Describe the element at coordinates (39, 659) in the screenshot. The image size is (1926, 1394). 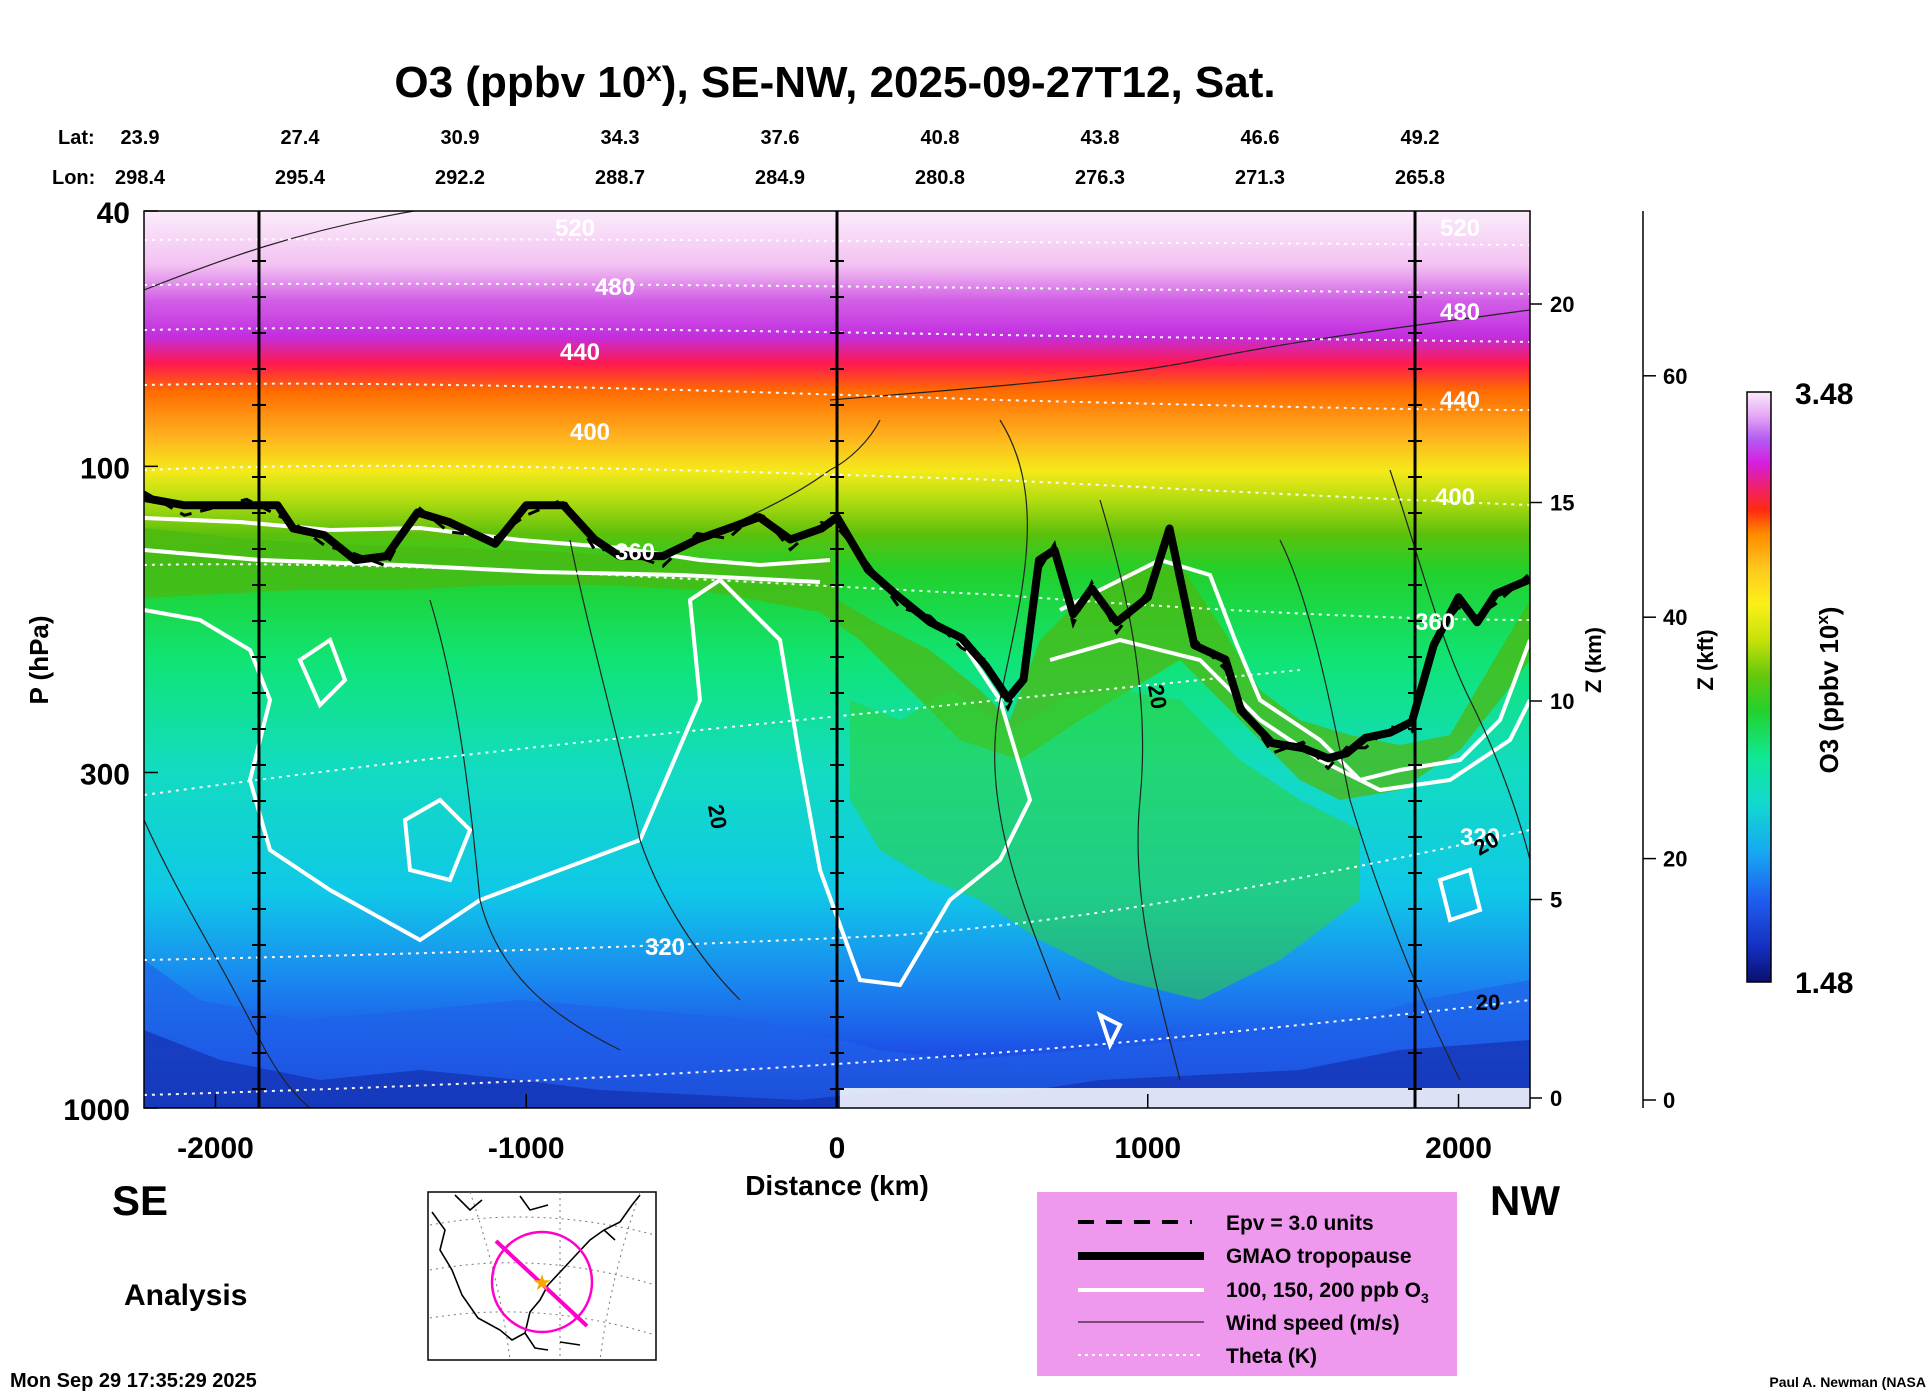
I see `y-axis-label: P (hPa)` at that location.